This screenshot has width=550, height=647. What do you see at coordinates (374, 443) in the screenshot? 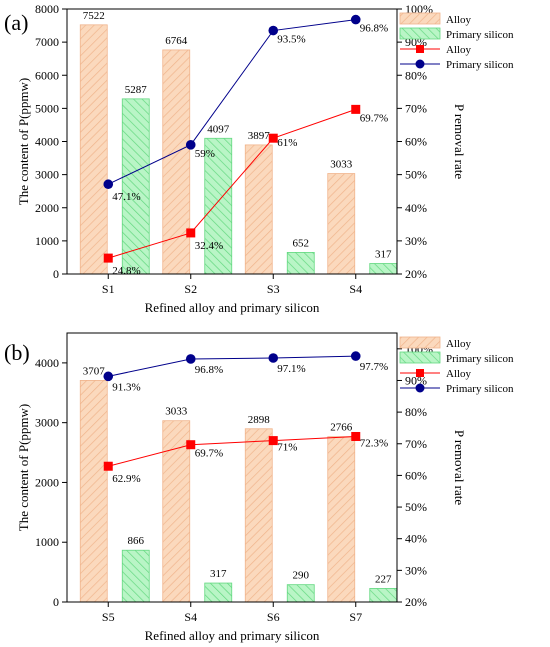
I see `line-value-label: 72.3%` at bounding box center [374, 443].